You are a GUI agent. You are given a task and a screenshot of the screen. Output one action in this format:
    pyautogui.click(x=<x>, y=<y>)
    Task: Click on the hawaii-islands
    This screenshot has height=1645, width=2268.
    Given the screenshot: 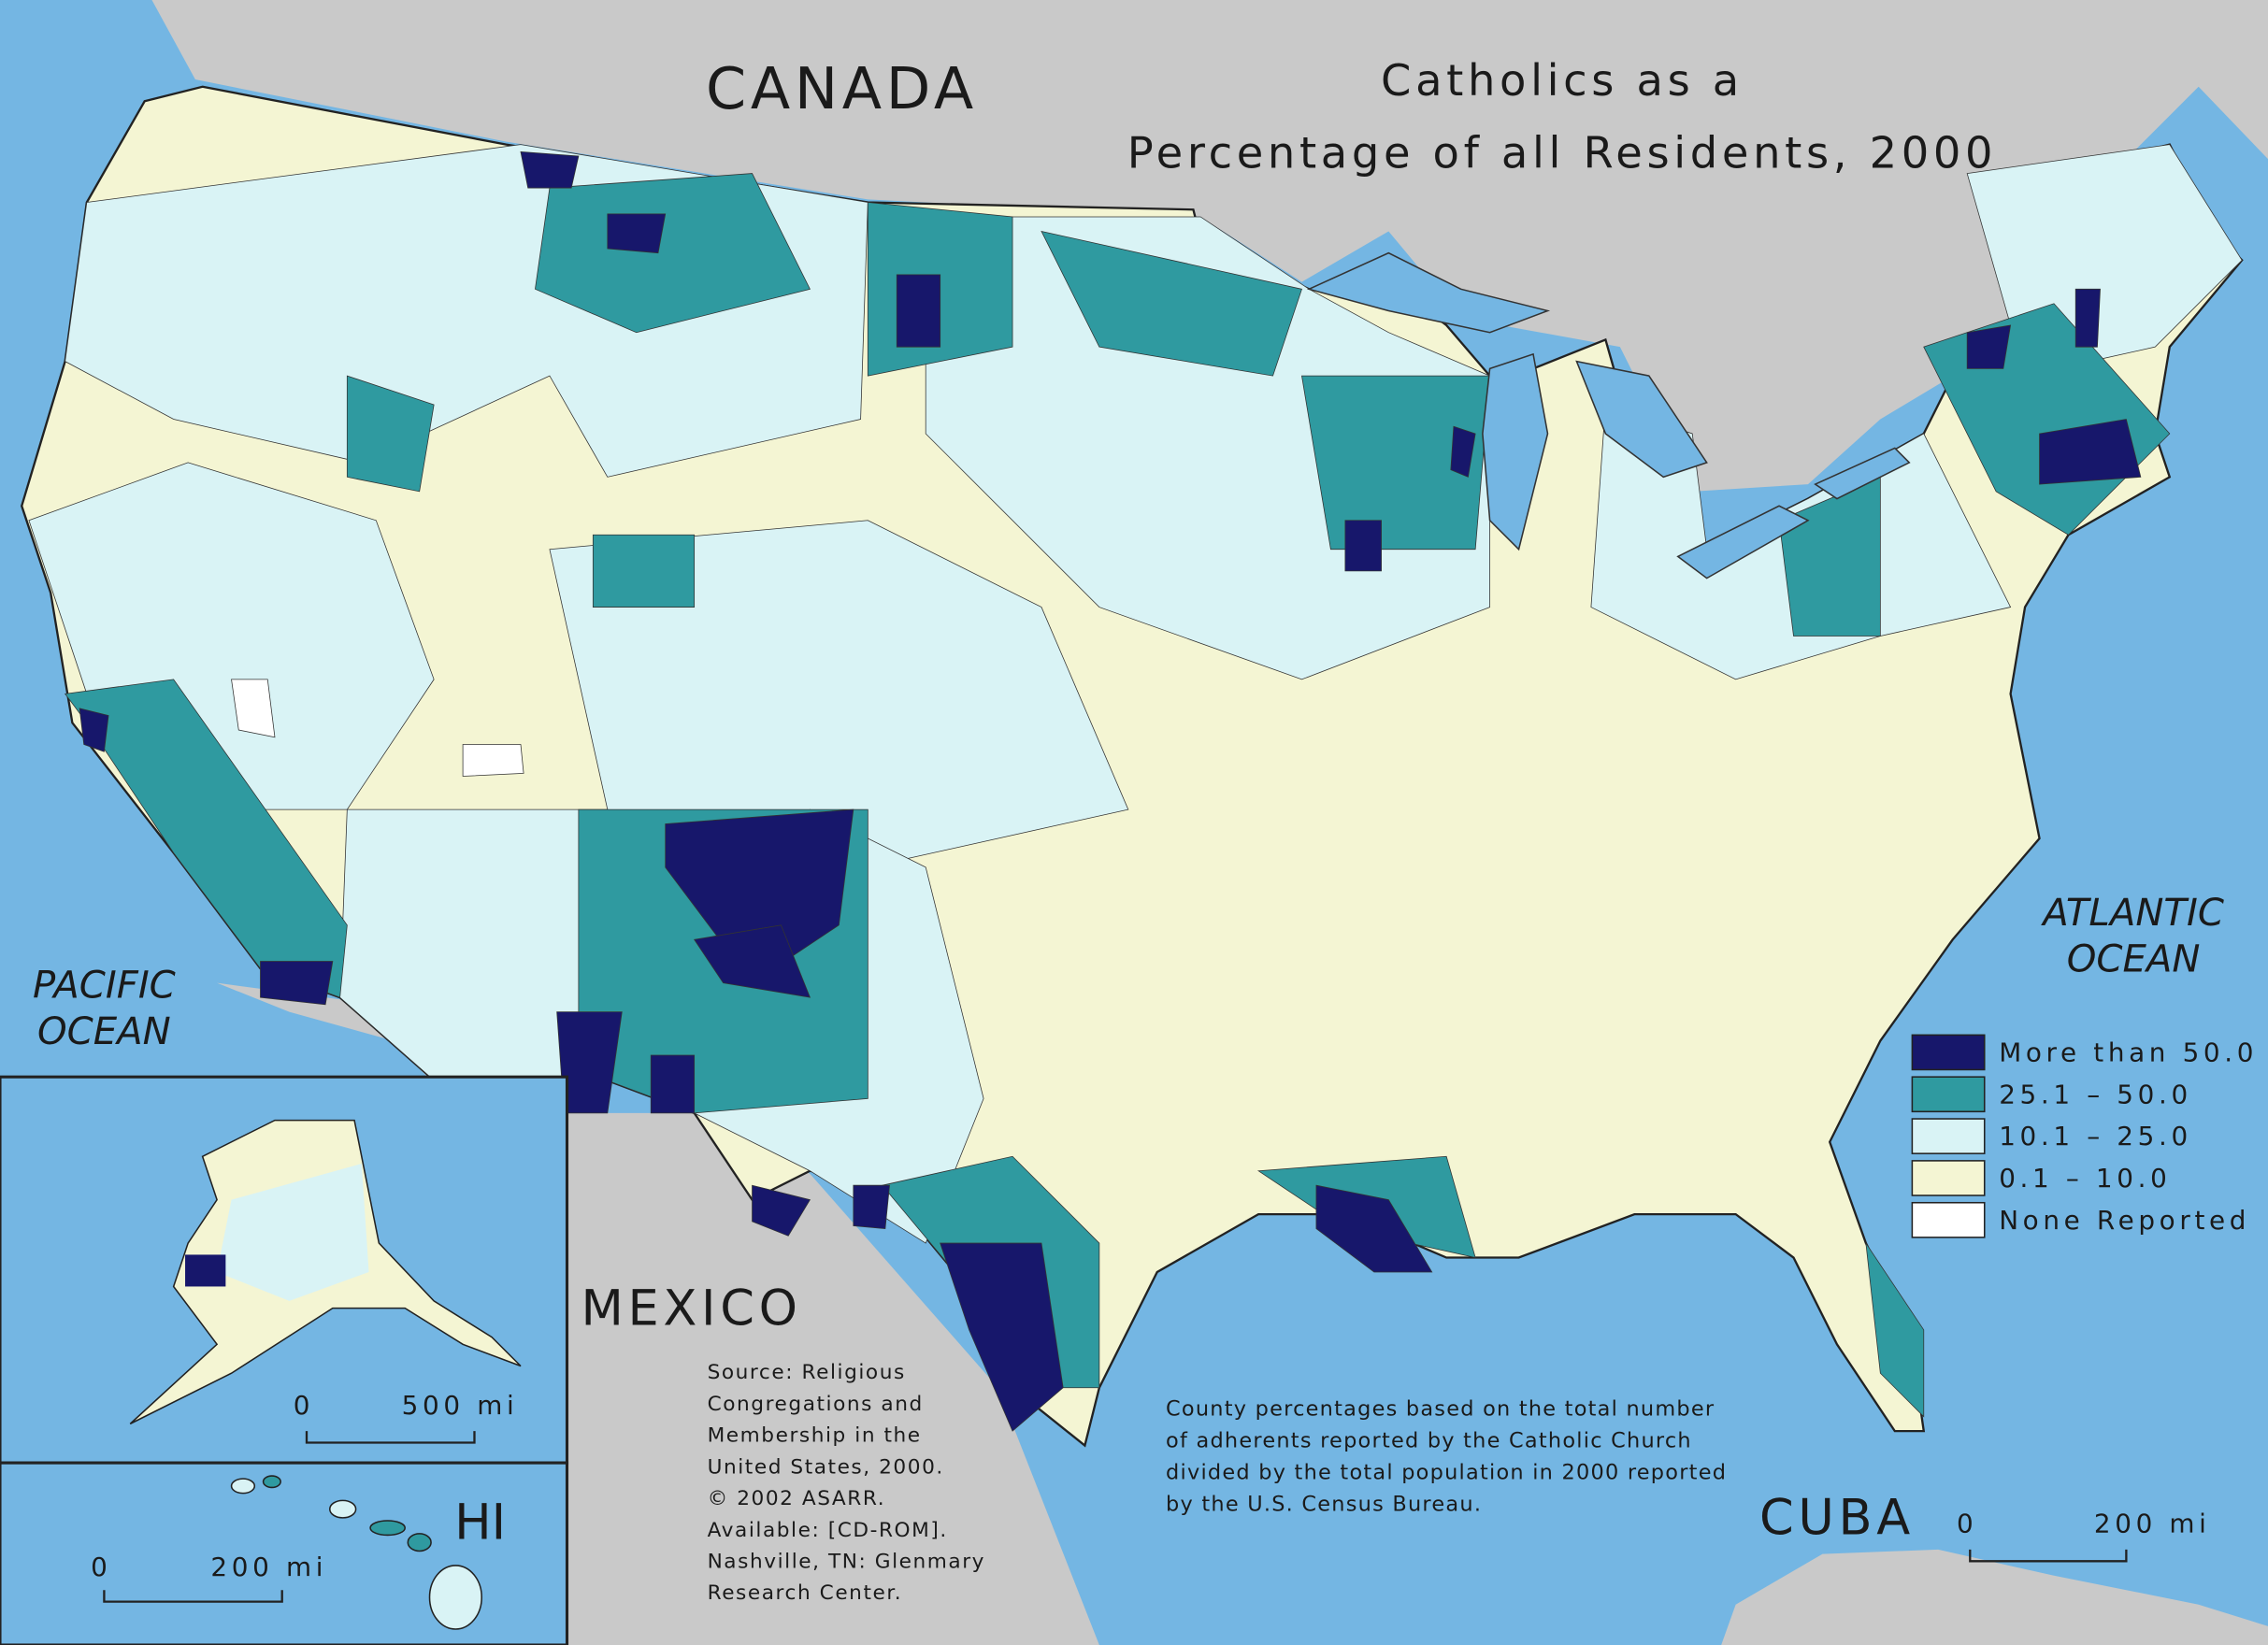 What is the action you would take?
    pyautogui.click(x=356, y=1552)
    